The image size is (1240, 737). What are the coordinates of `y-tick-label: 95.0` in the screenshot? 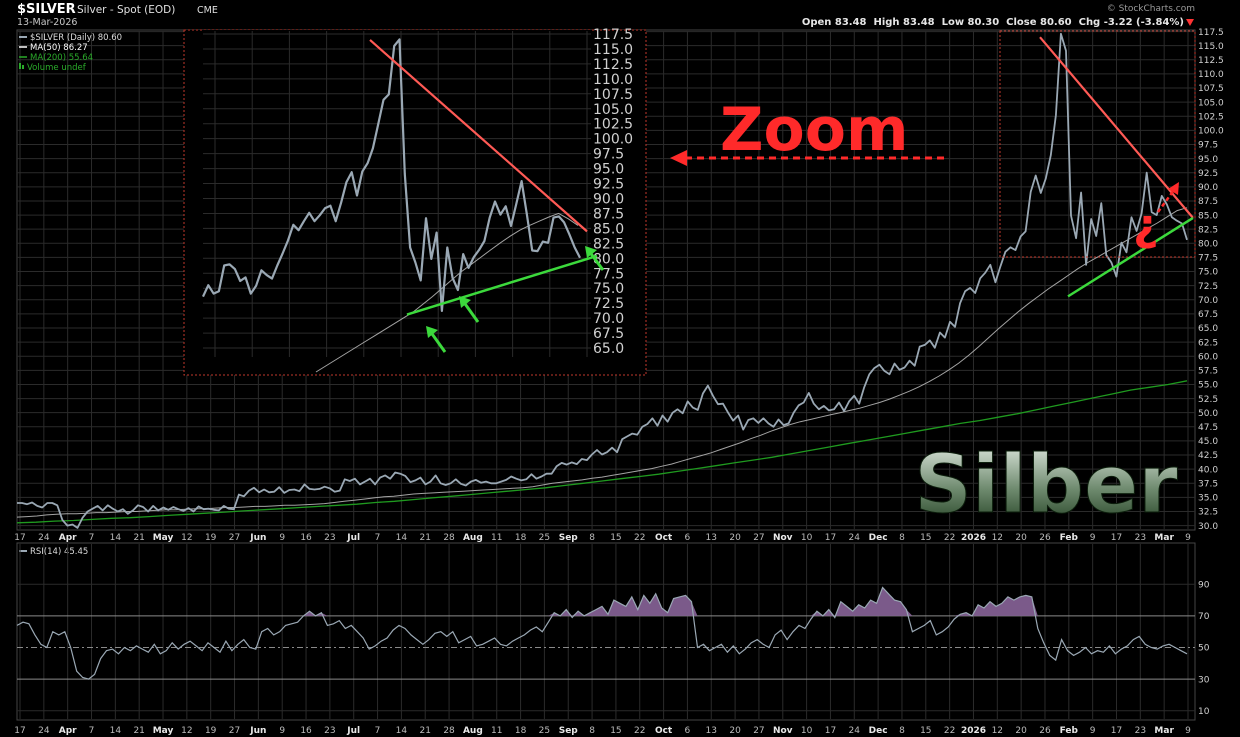 It's located at (1208, 160).